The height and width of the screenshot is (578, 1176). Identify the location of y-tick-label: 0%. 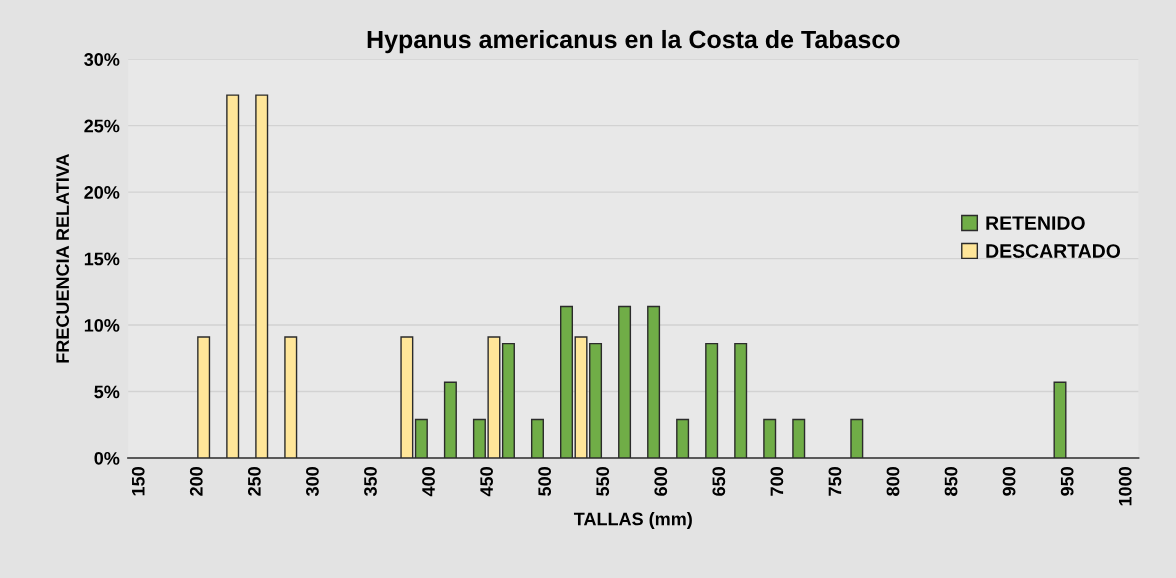
(107, 458).